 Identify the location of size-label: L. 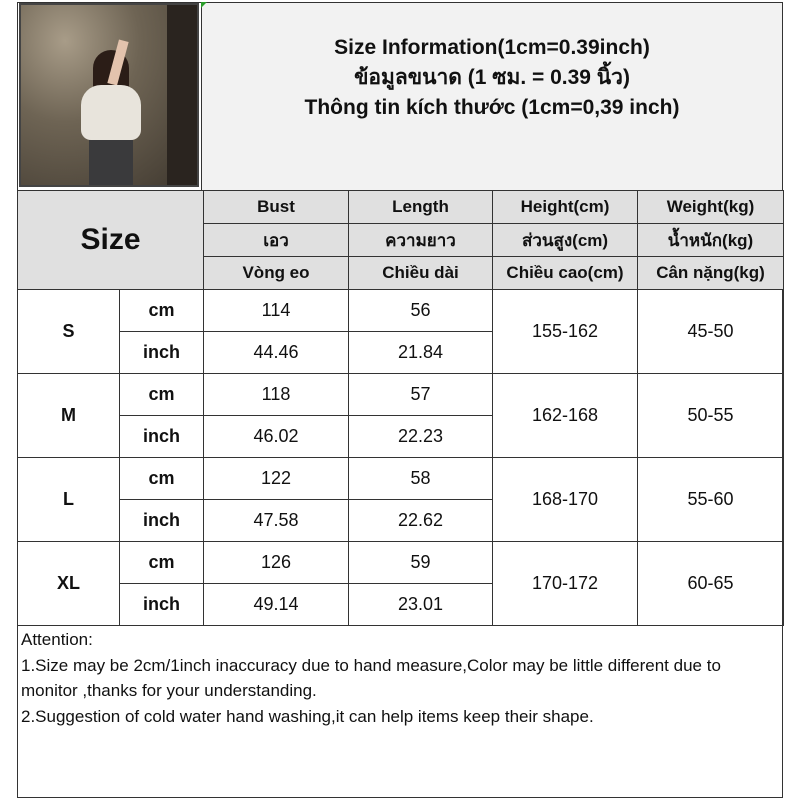
(68, 499).